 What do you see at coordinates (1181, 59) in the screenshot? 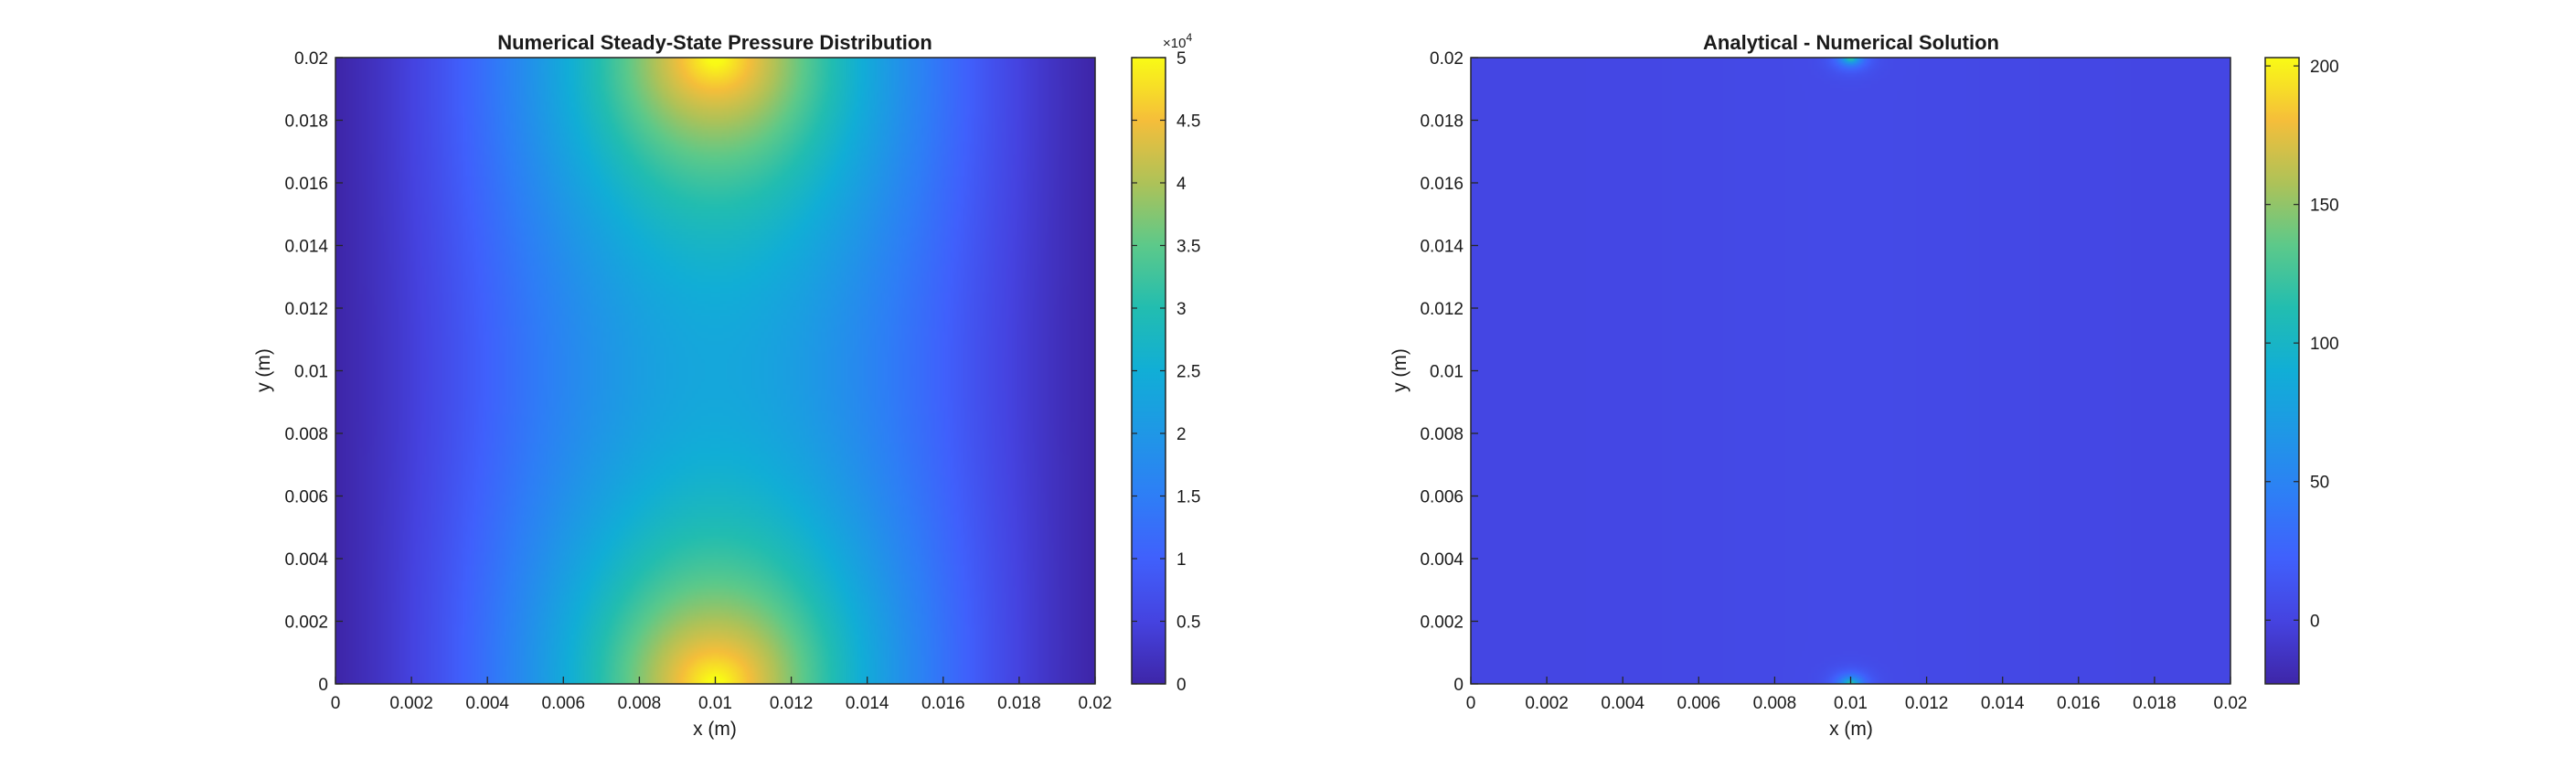
I see `colorbar-tick-label: 5` at bounding box center [1181, 59].